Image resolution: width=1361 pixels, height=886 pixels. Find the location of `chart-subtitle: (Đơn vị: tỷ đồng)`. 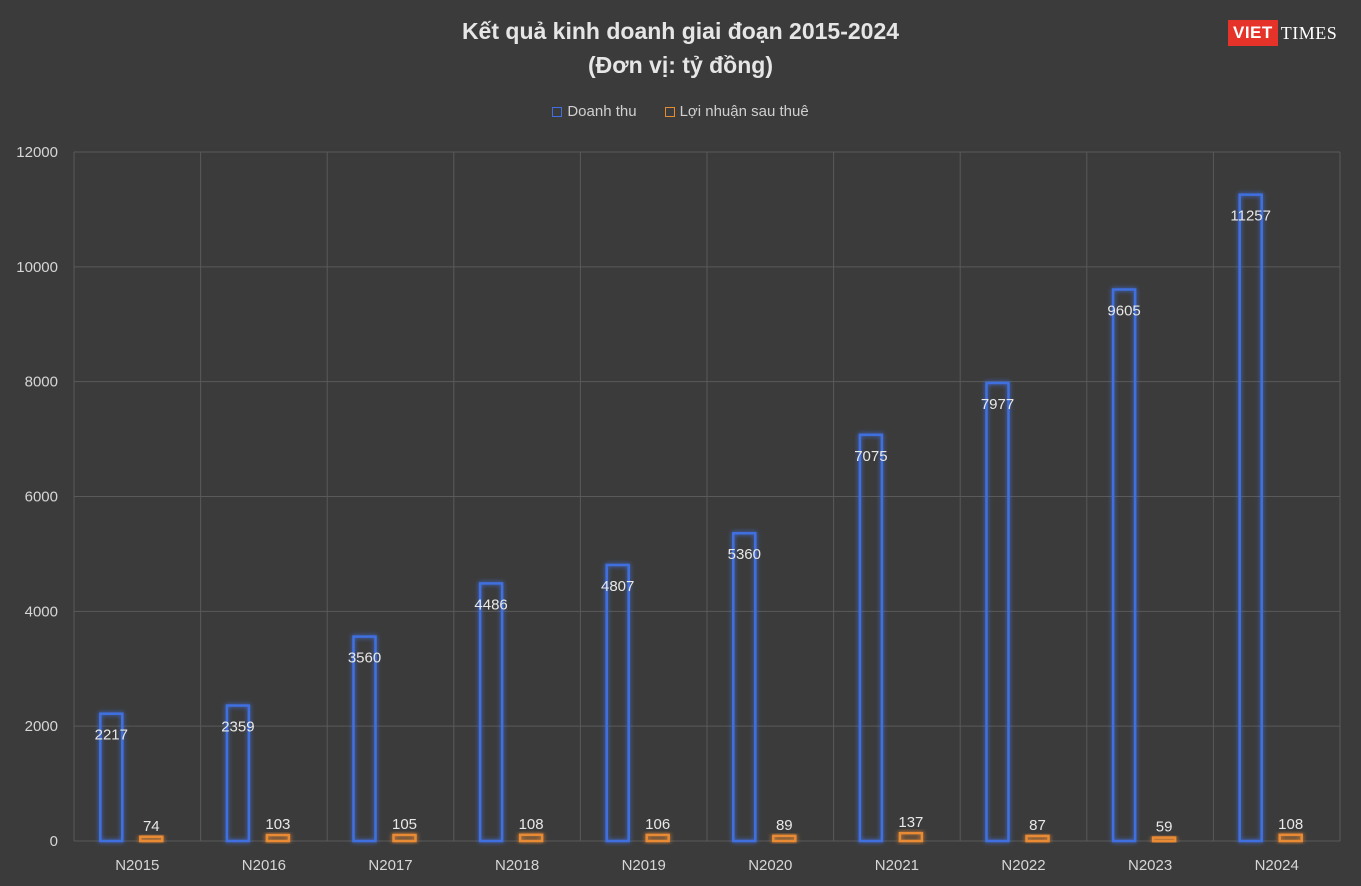

chart-subtitle: (Đơn vị: tỷ đồng) is located at coordinates (680, 65).